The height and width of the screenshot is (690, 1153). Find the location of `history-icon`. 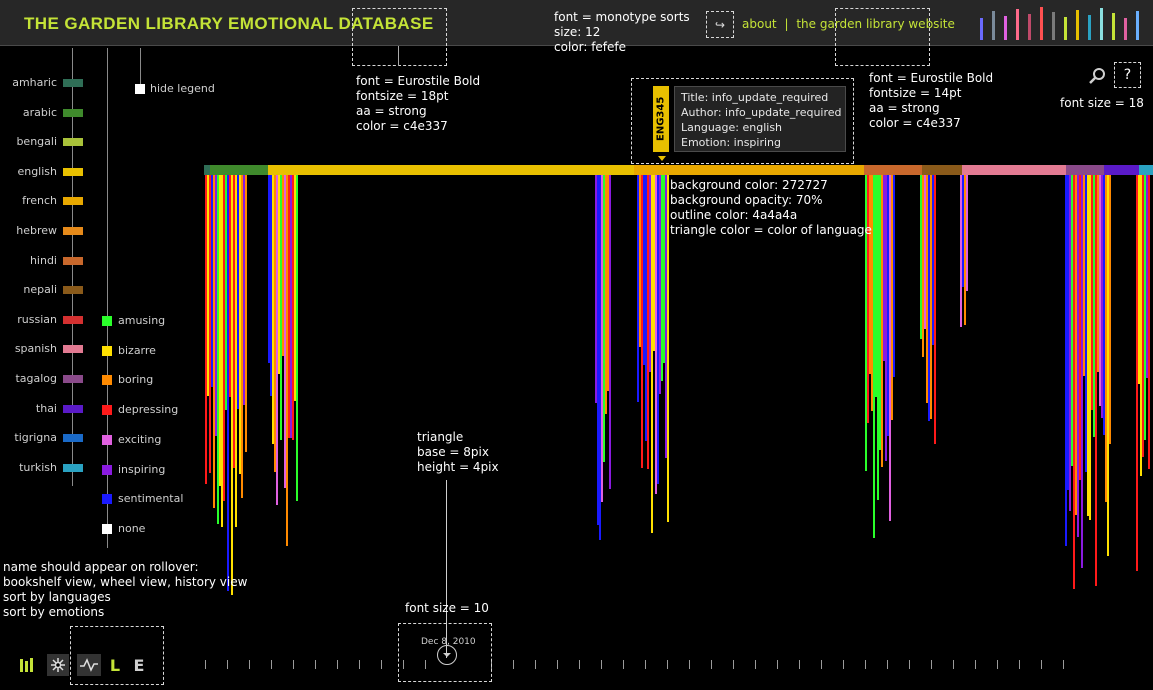

history-icon is located at coordinates (89, 665).